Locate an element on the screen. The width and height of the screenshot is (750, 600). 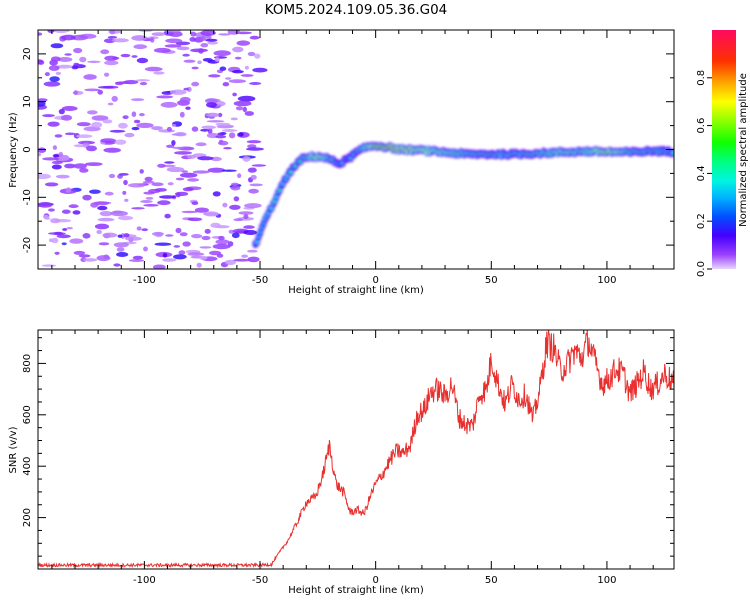
tick-label: 100 is located at coordinates (606, 580).